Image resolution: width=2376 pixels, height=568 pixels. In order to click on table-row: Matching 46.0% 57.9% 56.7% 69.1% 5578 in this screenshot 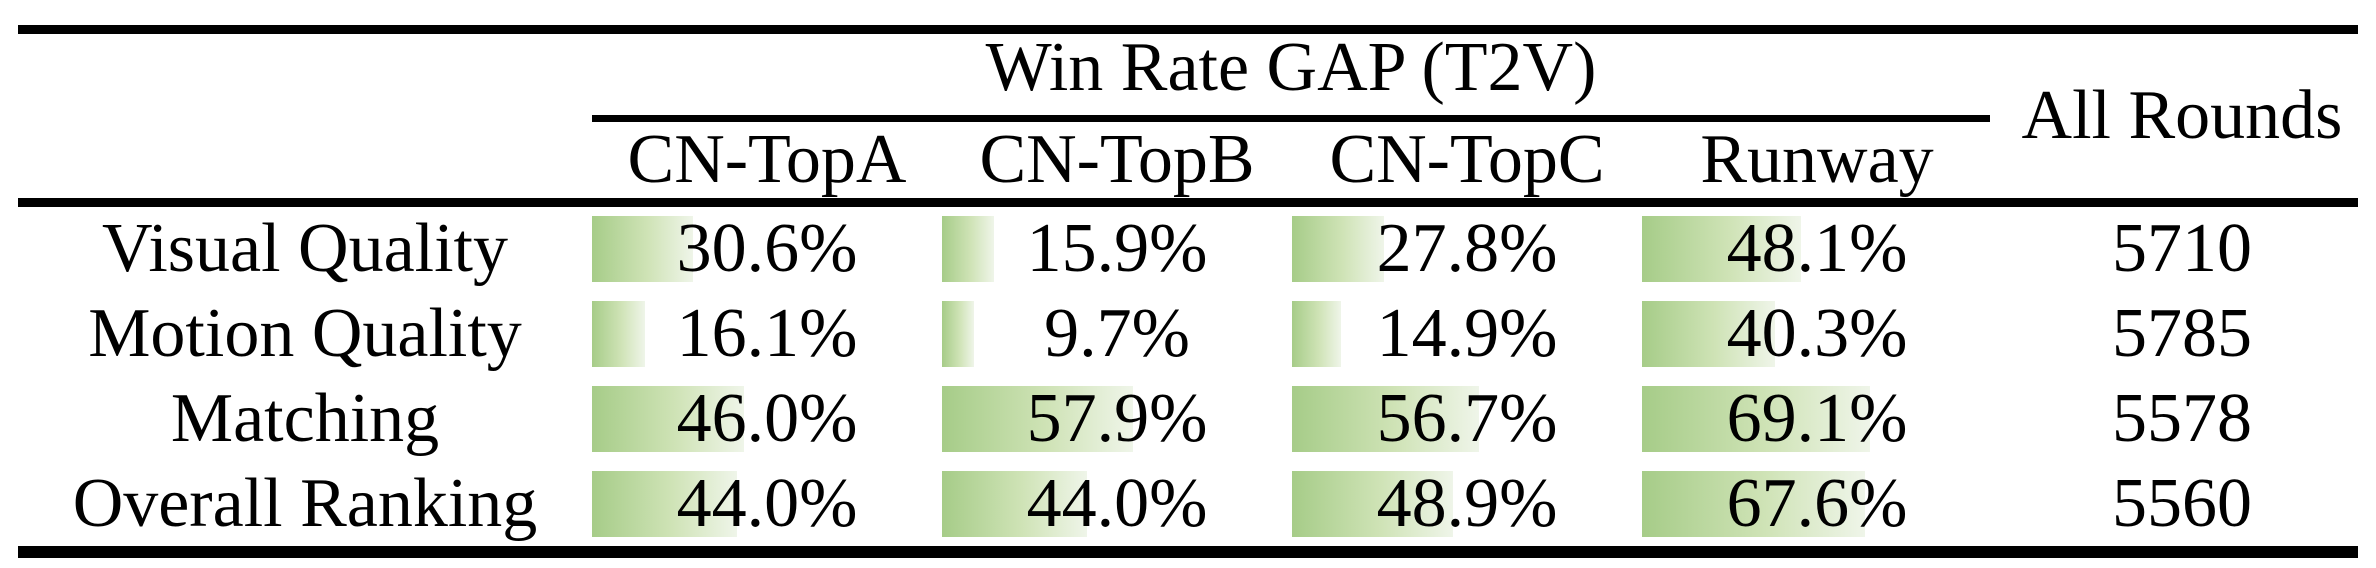, I will do `click(1188, 419)`.